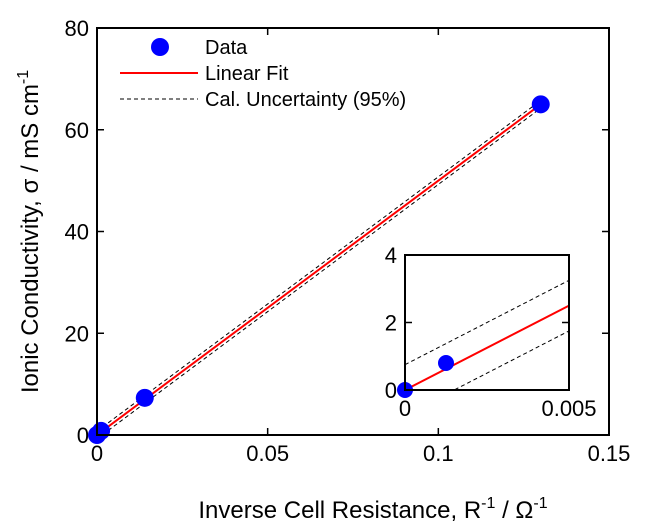 The width and height of the screenshot is (646, 532). I want to click on x-tick-label: 0.1, so click(438, 453).